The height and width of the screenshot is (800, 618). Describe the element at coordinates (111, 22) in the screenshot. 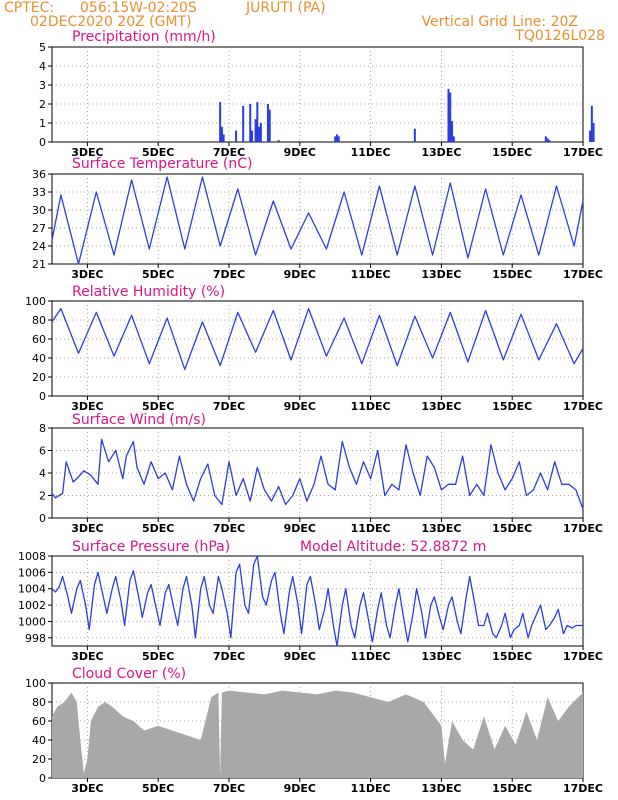

I see `header-run: 02DEC2020 20Z (GMT)` at that location.